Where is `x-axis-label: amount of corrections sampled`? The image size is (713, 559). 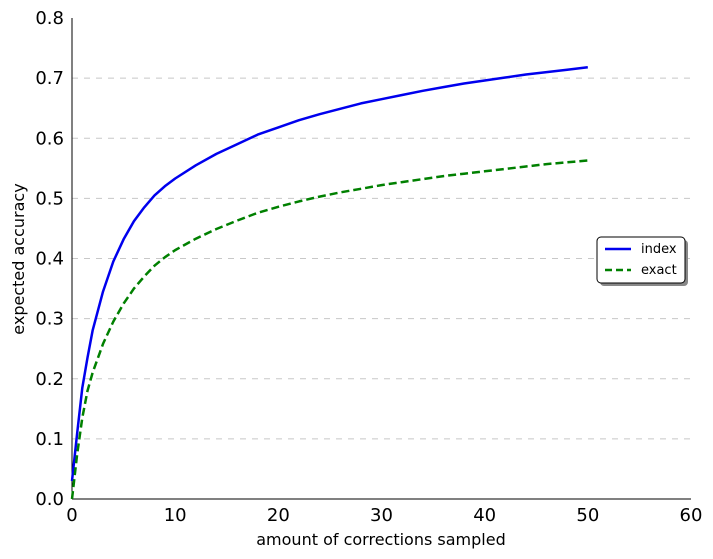
x-axis-label: amount of corrections sampled is located at coordinates (380, 539).